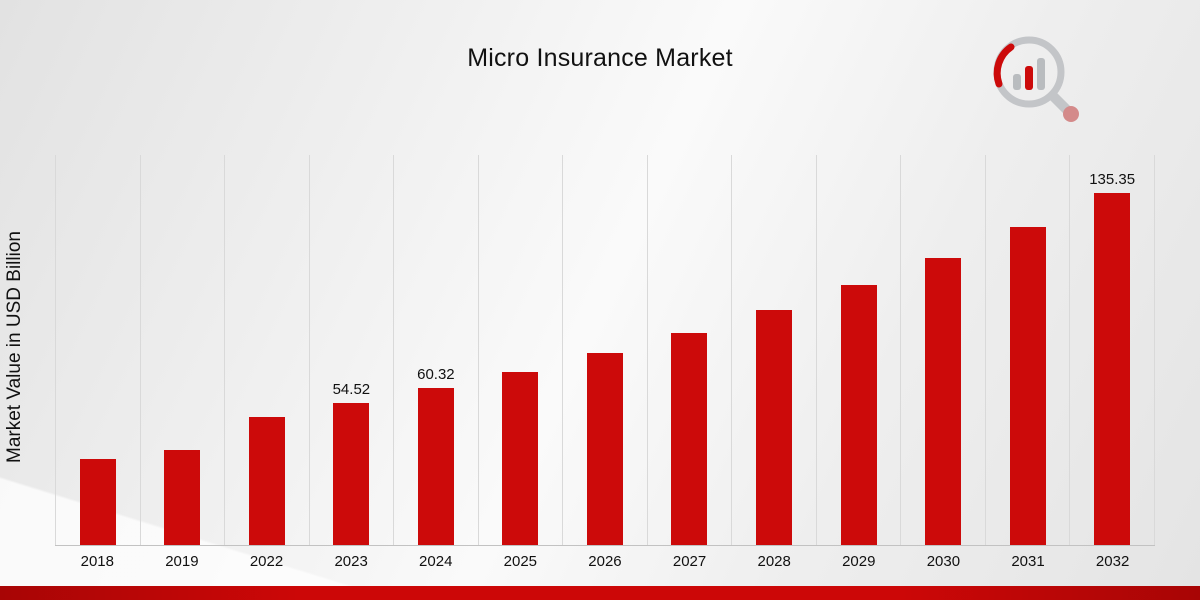 This screenshot has width=1200, height=600. What do you see at coordinates (351, 390) in the screenshot?
I see `bar-data-label: 54.52` at bounding box center [351, 390].